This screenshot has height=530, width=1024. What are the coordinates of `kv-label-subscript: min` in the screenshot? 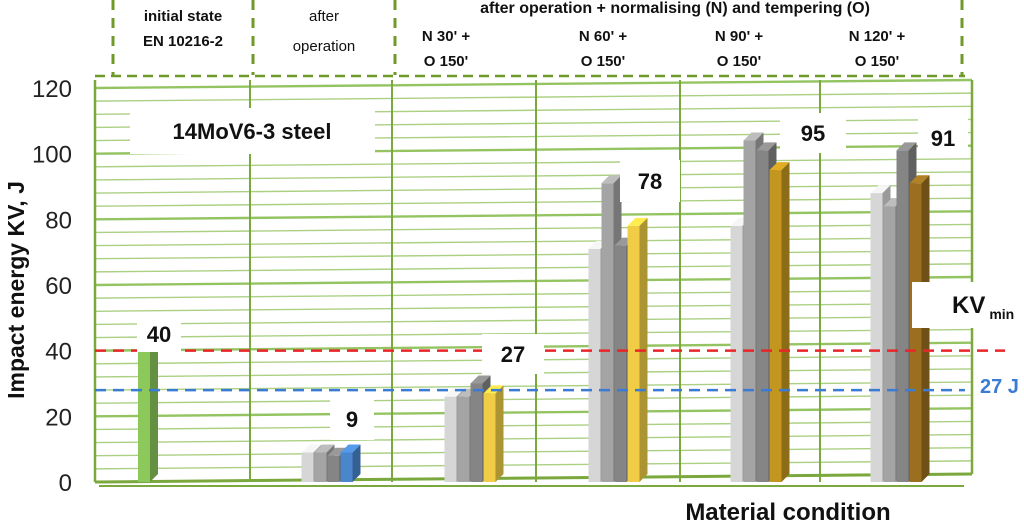 It's located at (1001, 314).